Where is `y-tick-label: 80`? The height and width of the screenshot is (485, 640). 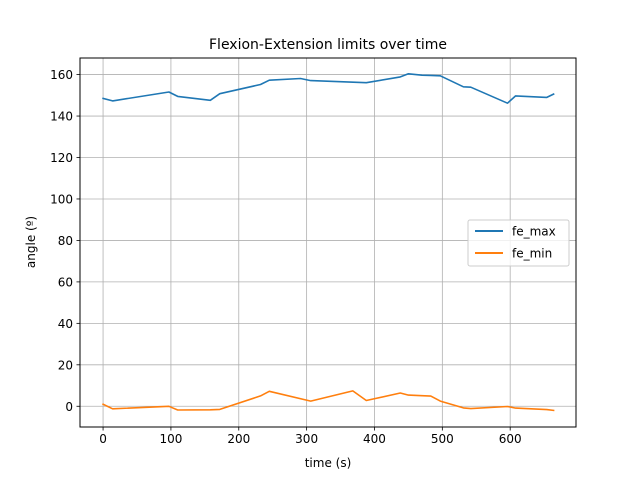 y-tick-label: 80 is located at coordinates (65, 241).